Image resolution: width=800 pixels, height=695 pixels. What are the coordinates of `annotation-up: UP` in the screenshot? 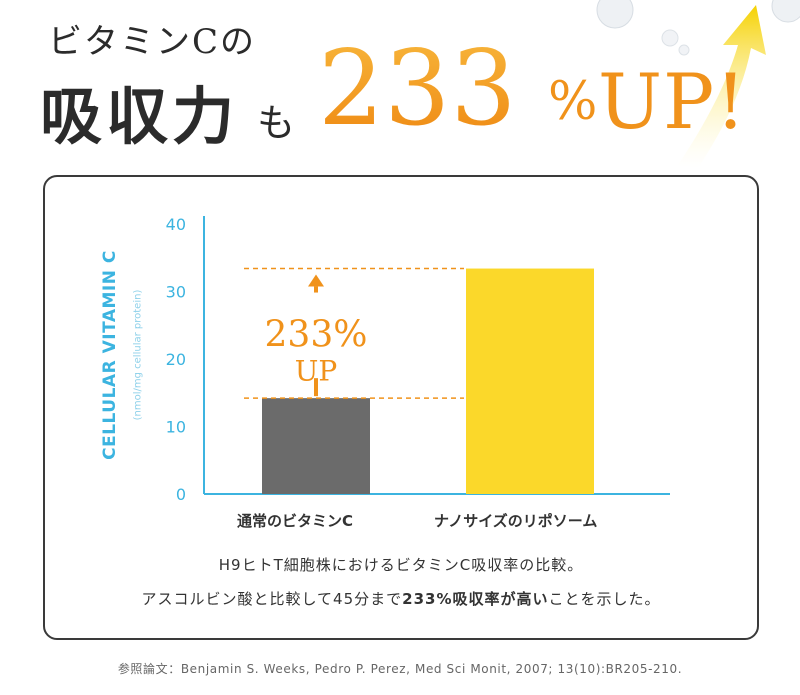 It's located at (316, 371).